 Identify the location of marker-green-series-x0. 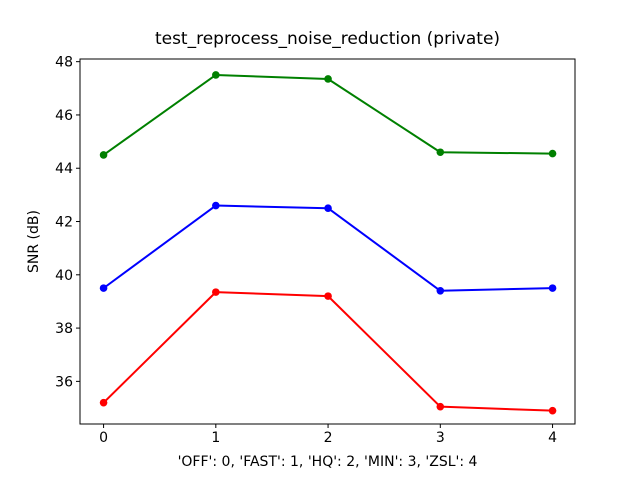
(103, 155).